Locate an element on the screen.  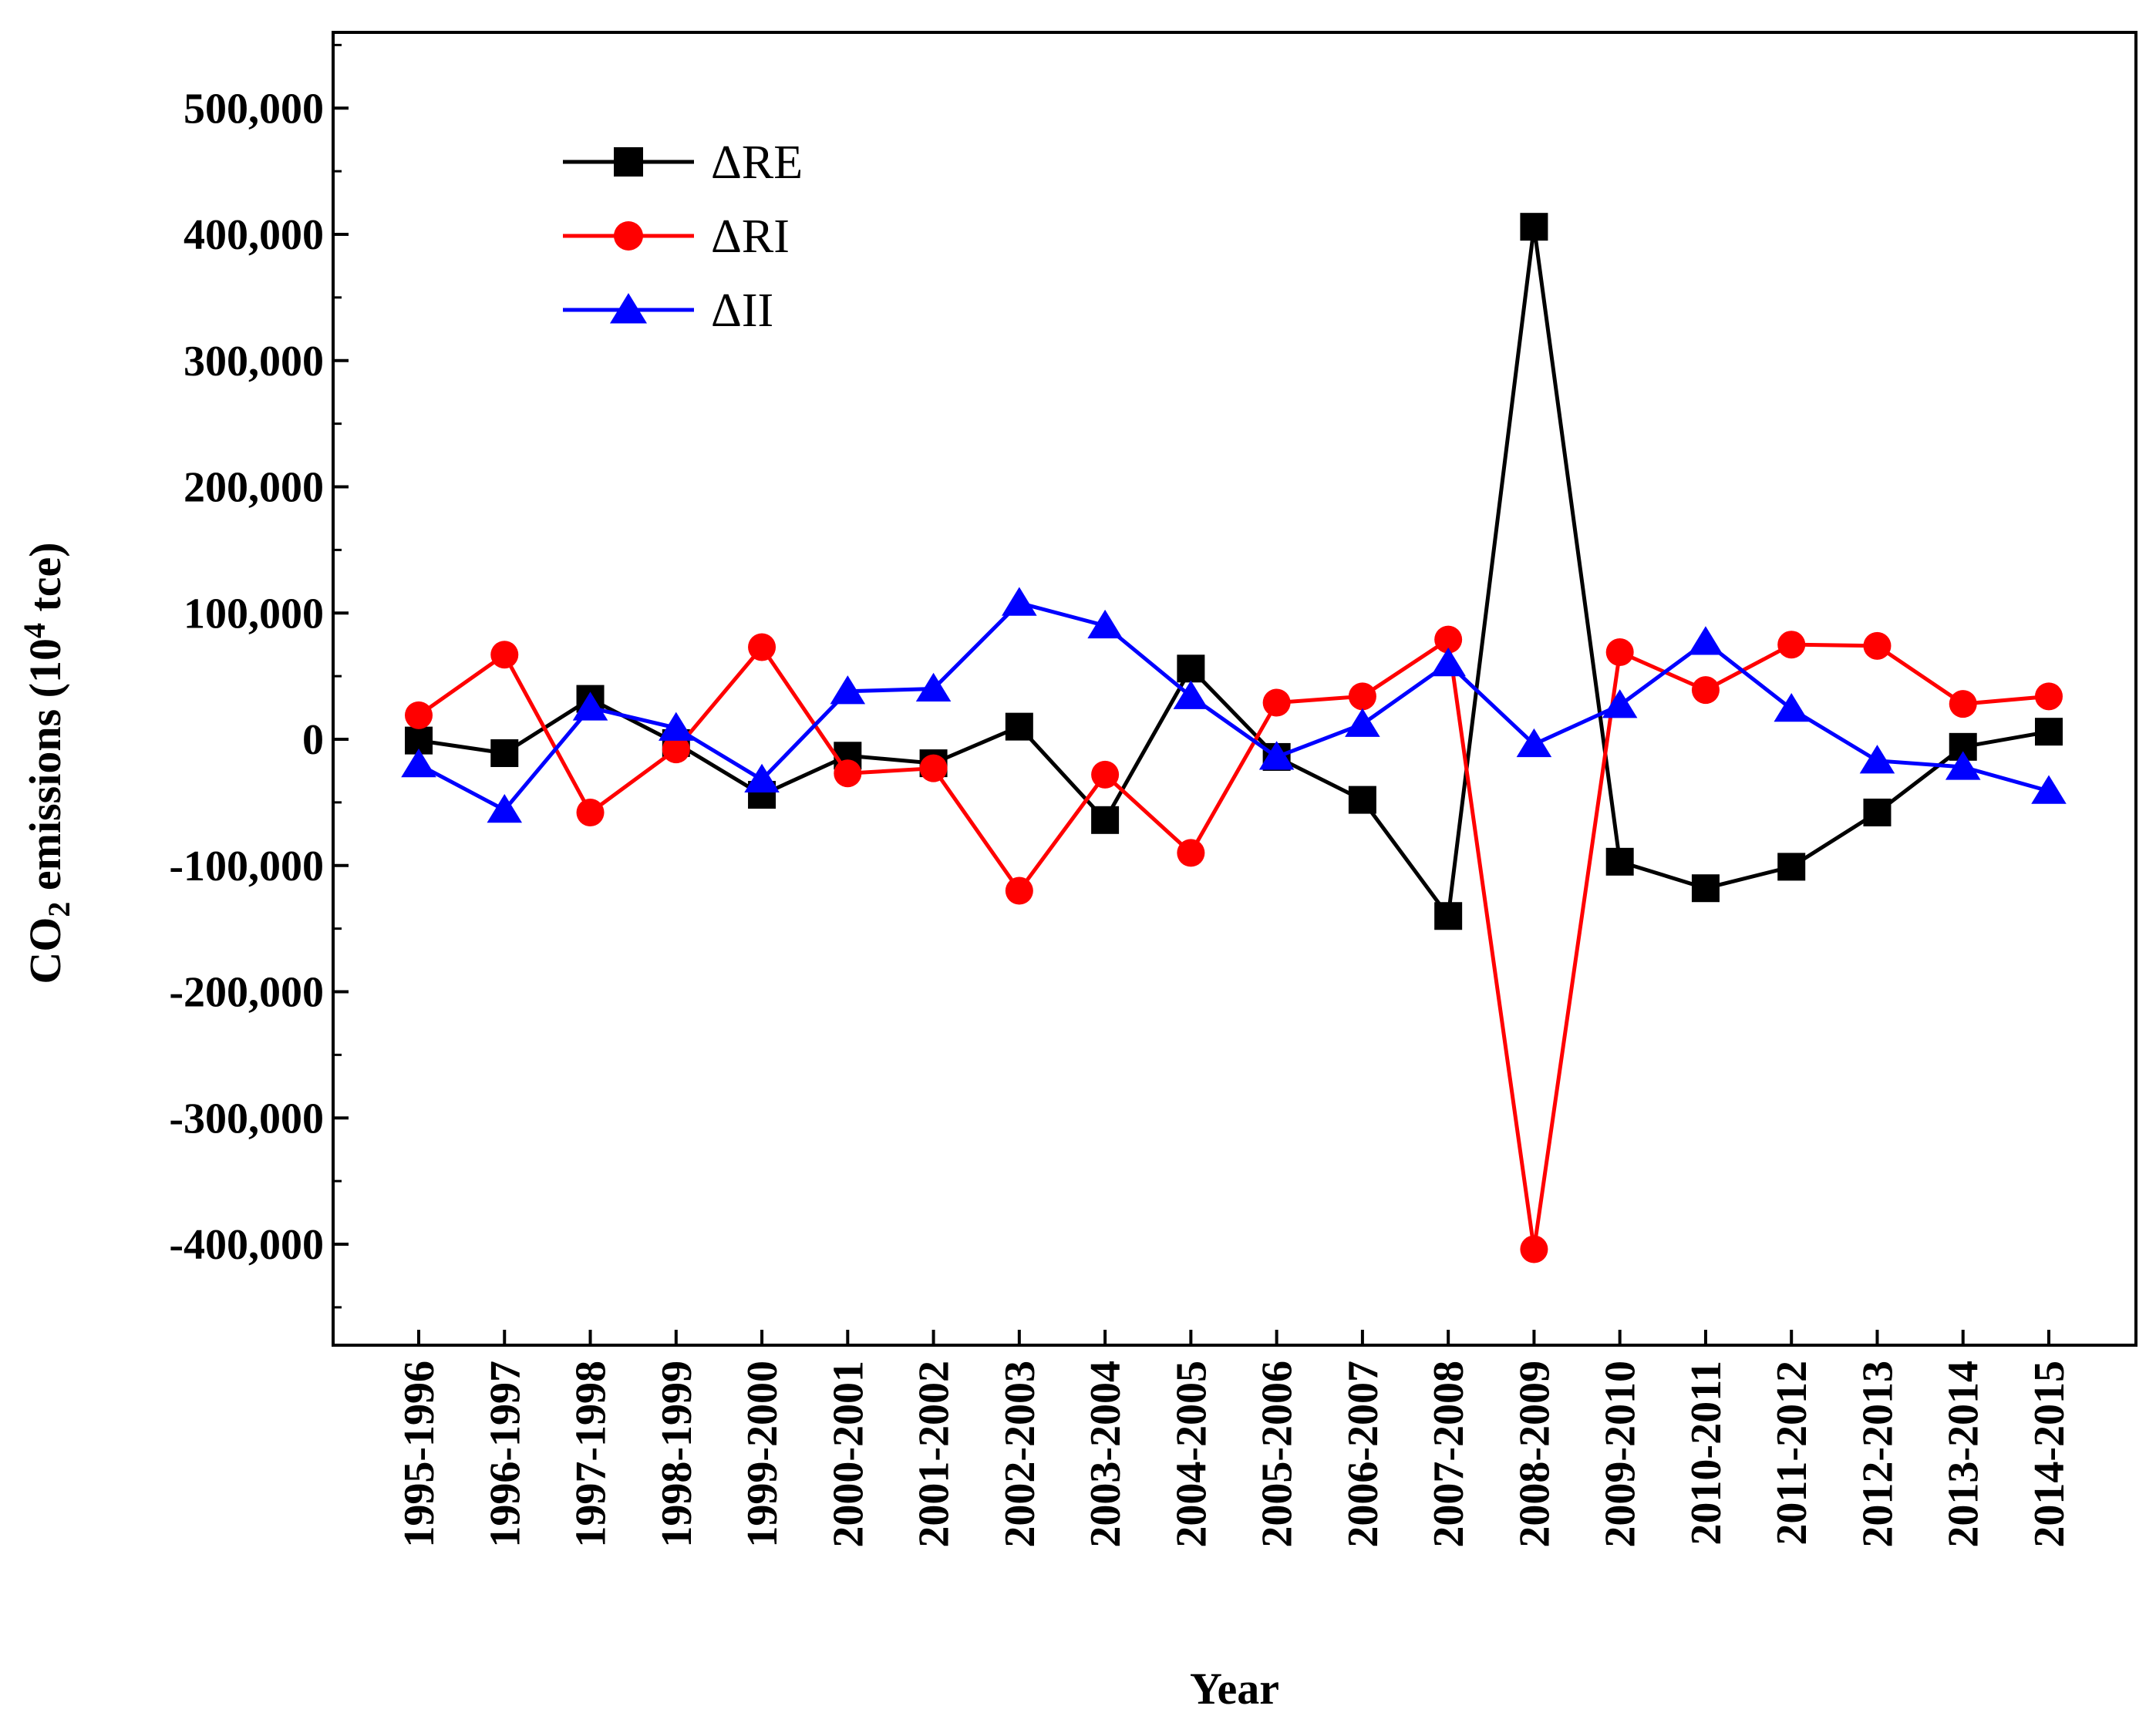
legend-item: ΔRI is located at coordinates (676, 236).